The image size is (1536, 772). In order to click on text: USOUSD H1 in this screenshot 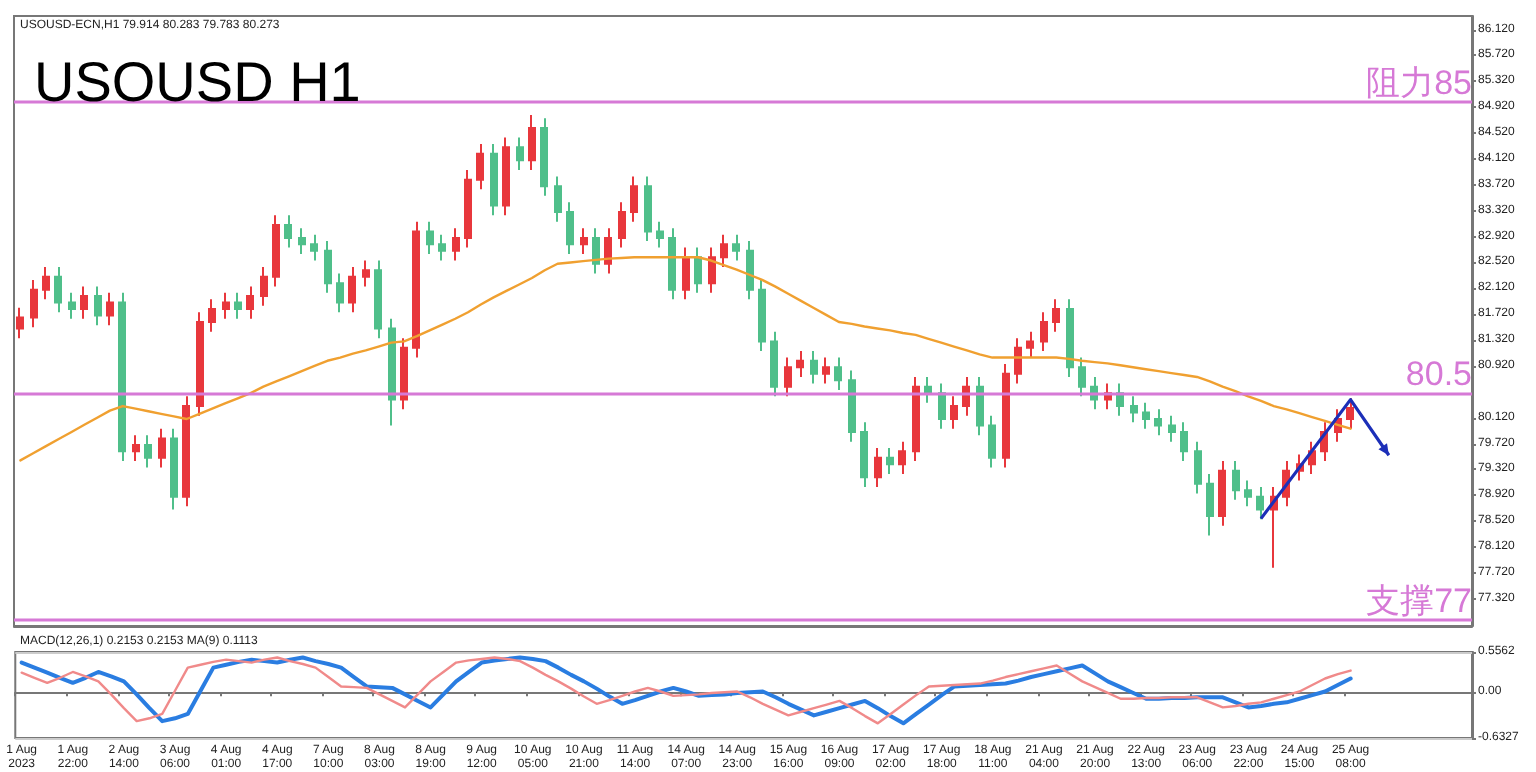, I will do `click(197, 82)`.